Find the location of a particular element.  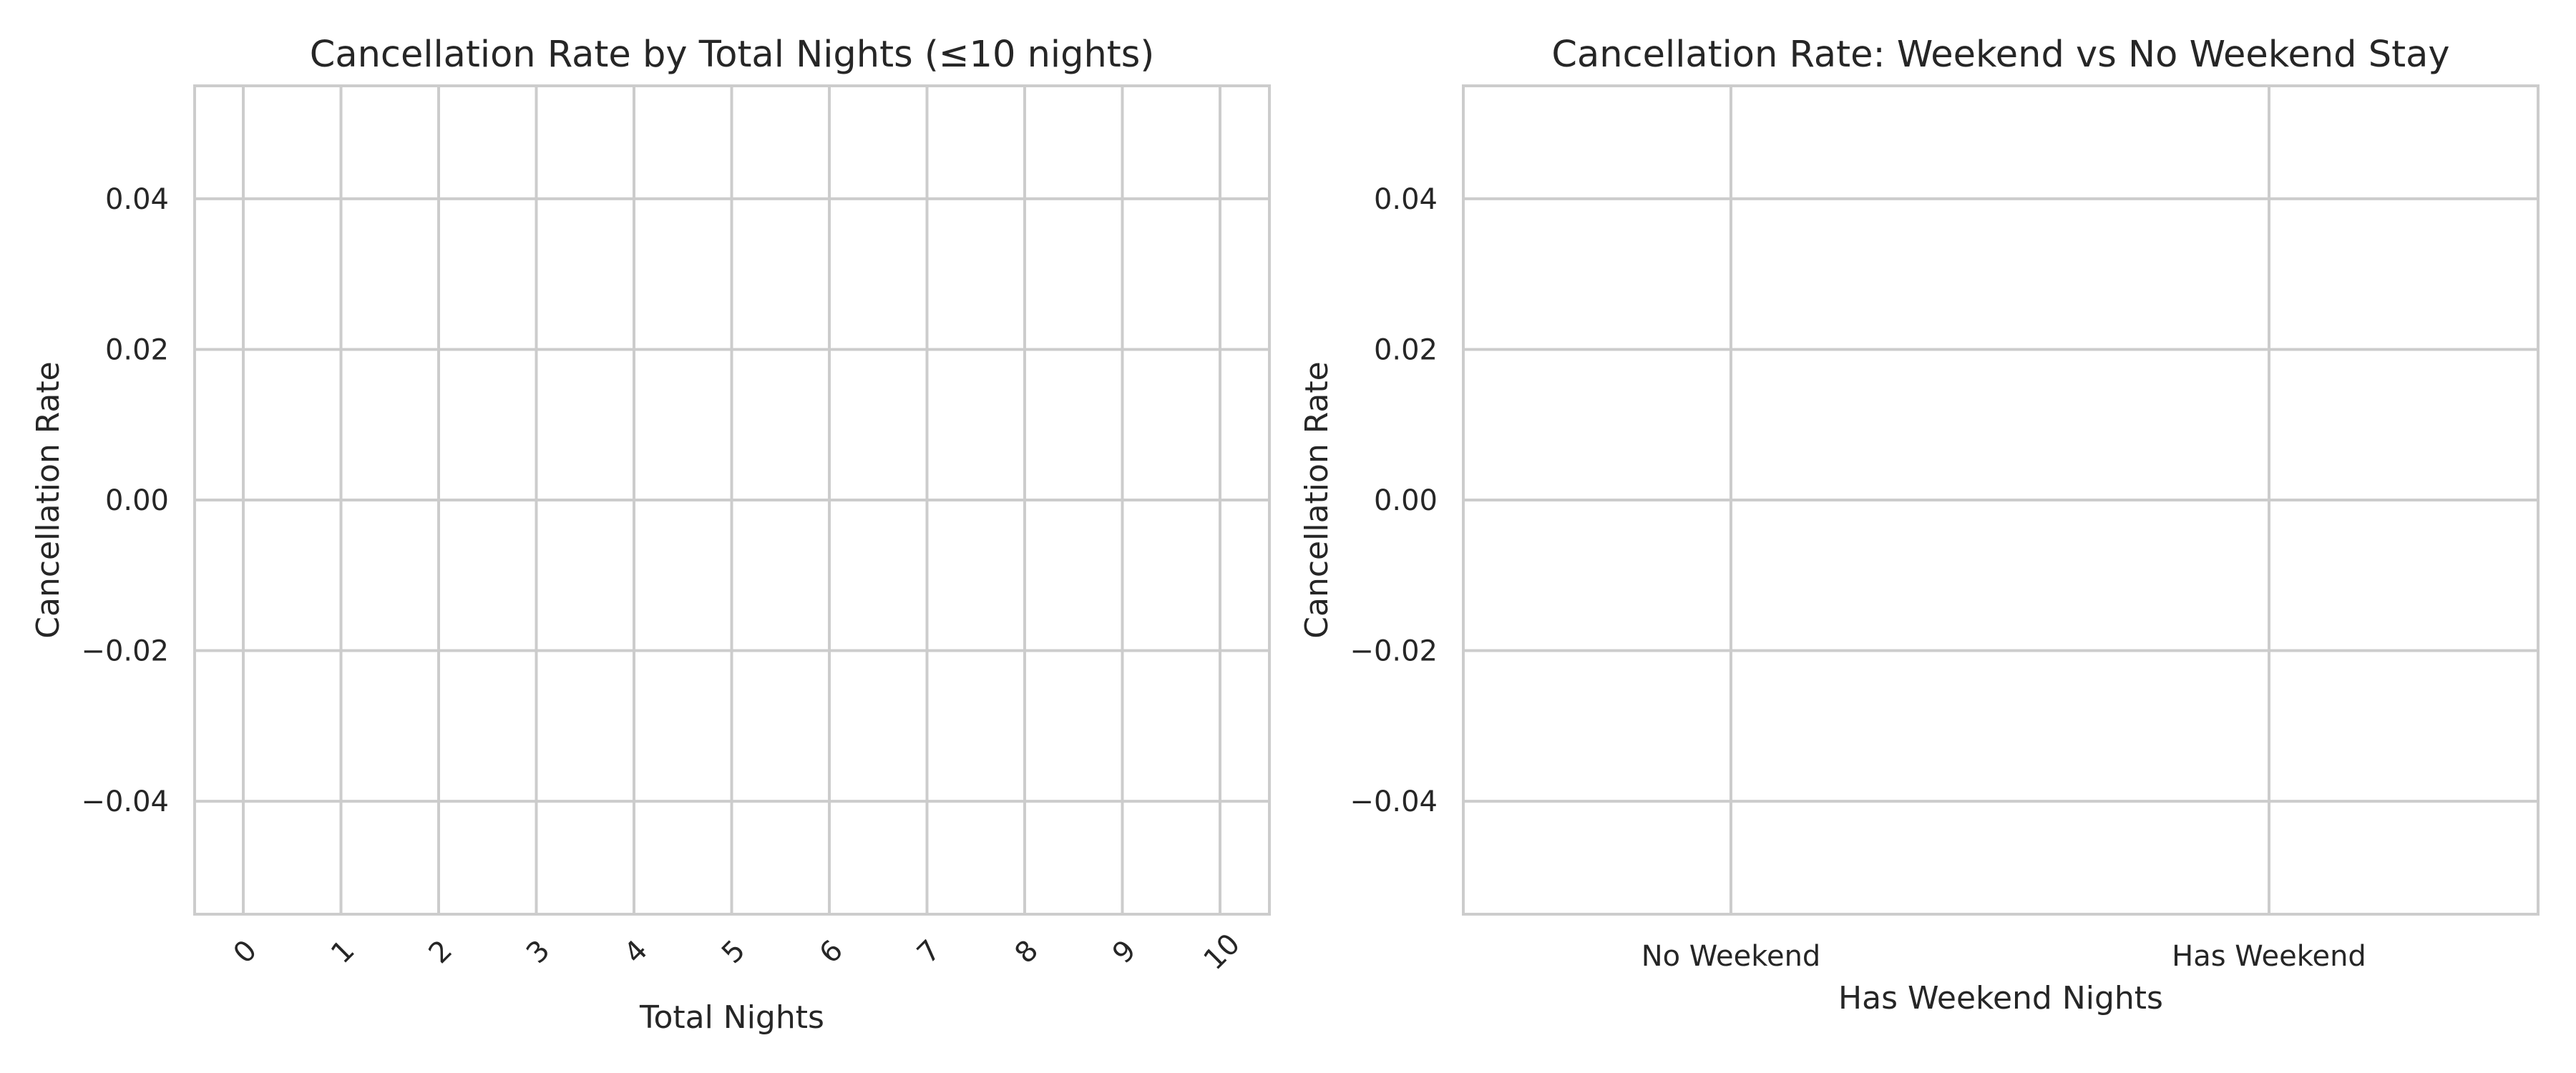

x-tick-label: Has Weekend is located at coordinates (2269, 956).